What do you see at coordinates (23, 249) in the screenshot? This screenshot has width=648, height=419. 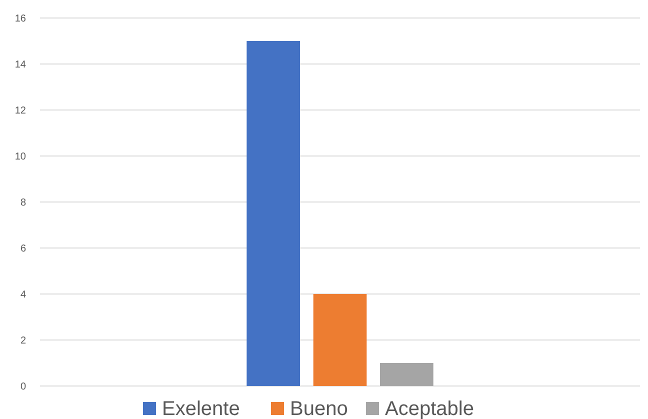 I see `y-tick-label: 6` at bounding box center [23, 249].